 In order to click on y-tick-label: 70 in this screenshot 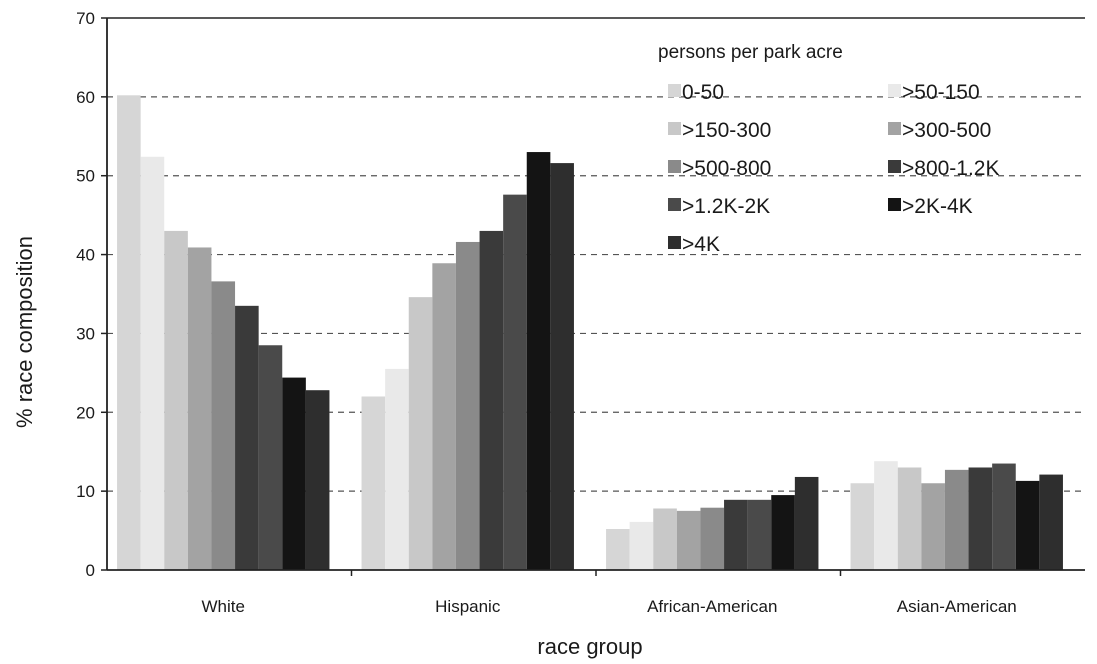, I will do `click(85, 18)`.